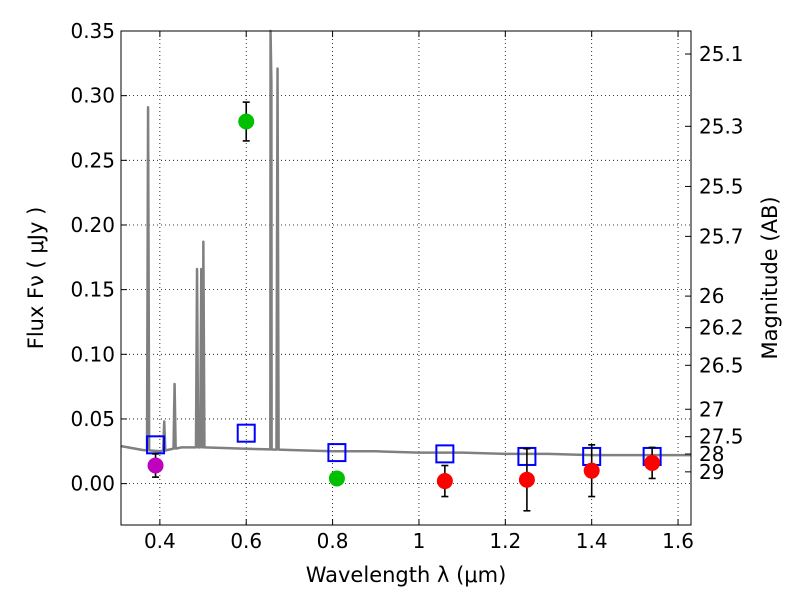  I want to click on y-tick-label: 0.00, so click(92, 484).